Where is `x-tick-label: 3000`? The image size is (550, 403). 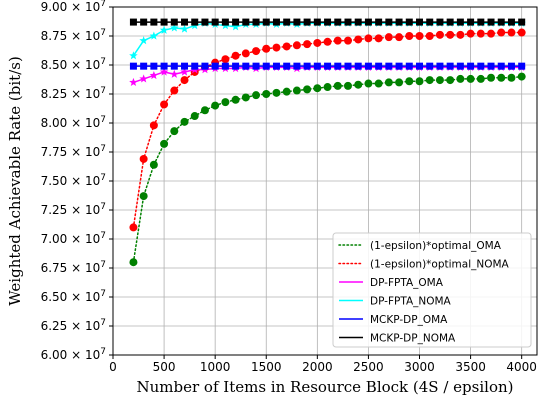
x-tick-label: 3000 is located at coordinates (419, 367).